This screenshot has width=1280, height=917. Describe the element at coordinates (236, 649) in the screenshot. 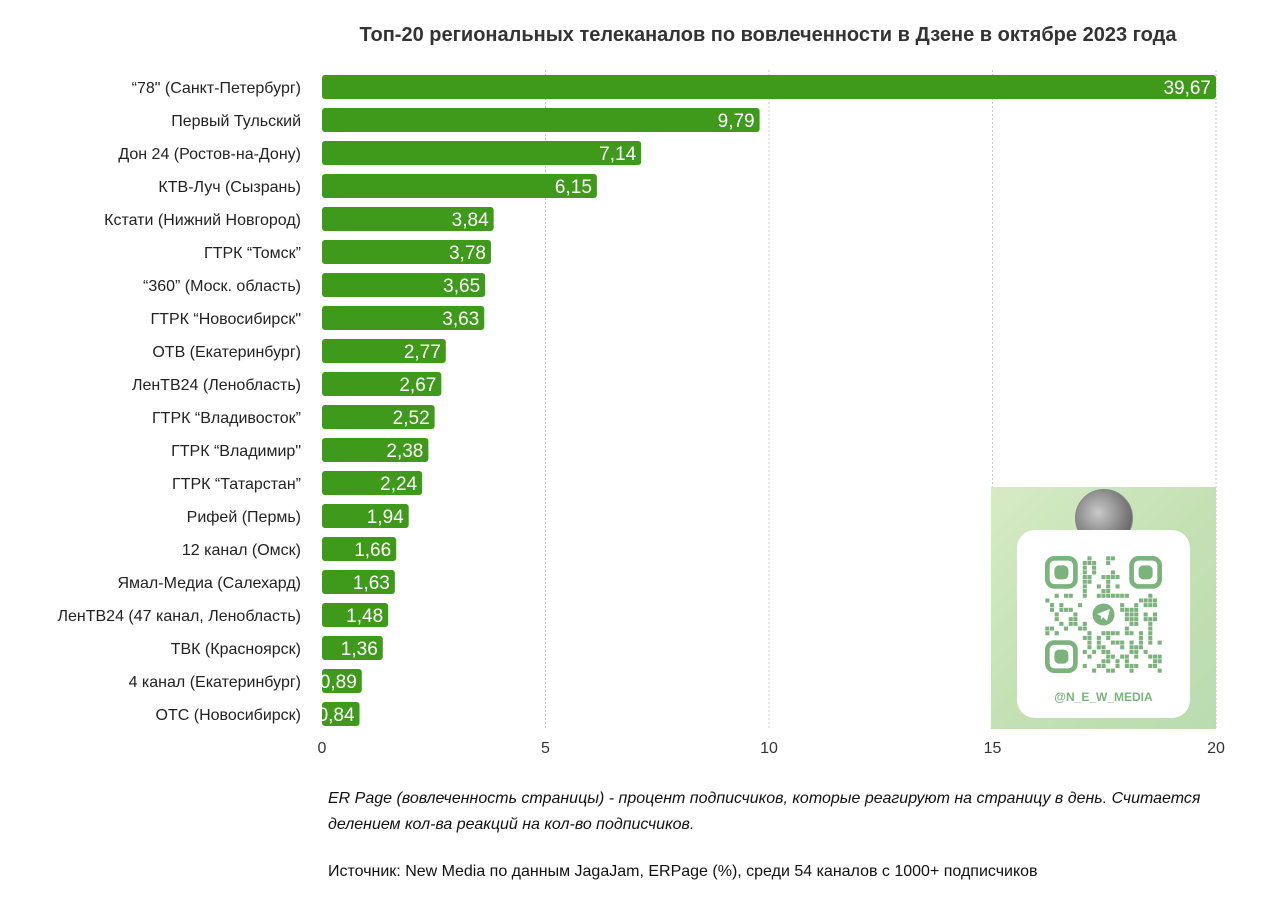

I see `category-label: ТВК (Красноярск)` at that location.